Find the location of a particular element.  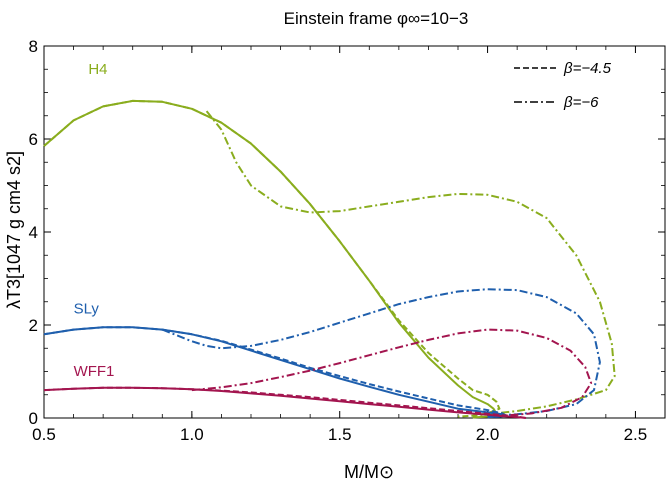

series-label-sly: SLy is located at coordinates (87, 308).